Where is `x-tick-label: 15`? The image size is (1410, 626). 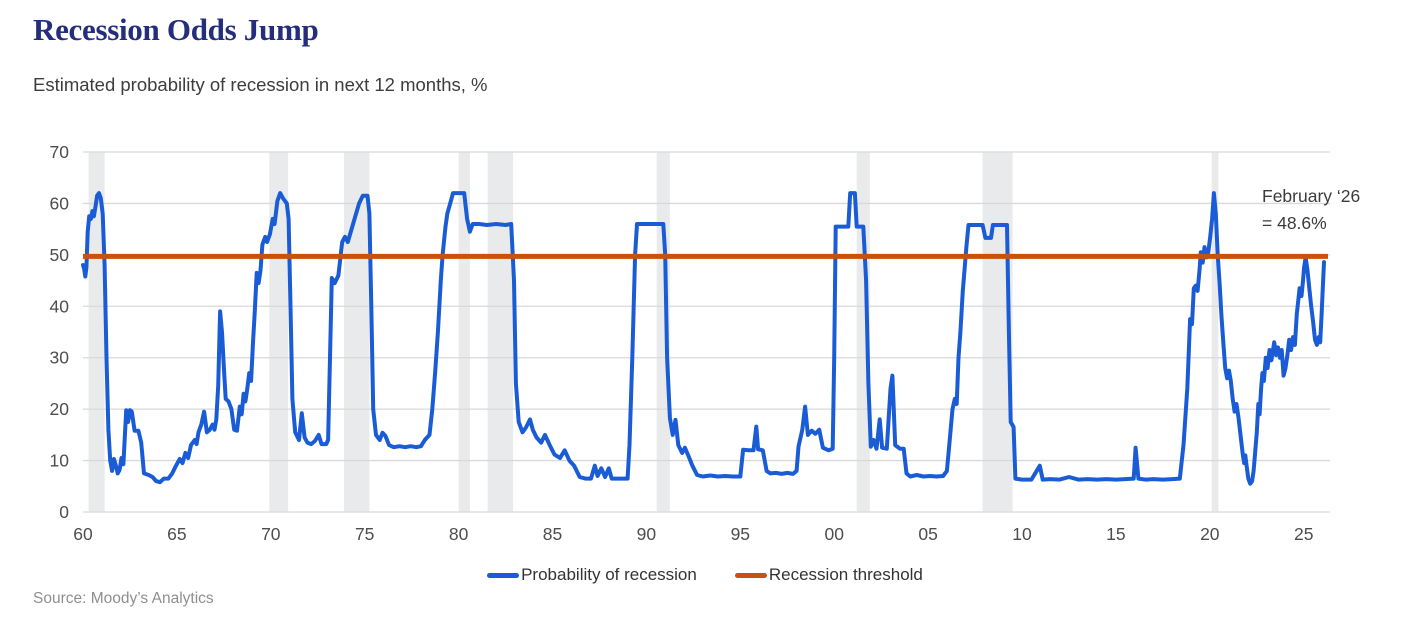
x-tick-label: 15 is located at coordinates (1115, 534).